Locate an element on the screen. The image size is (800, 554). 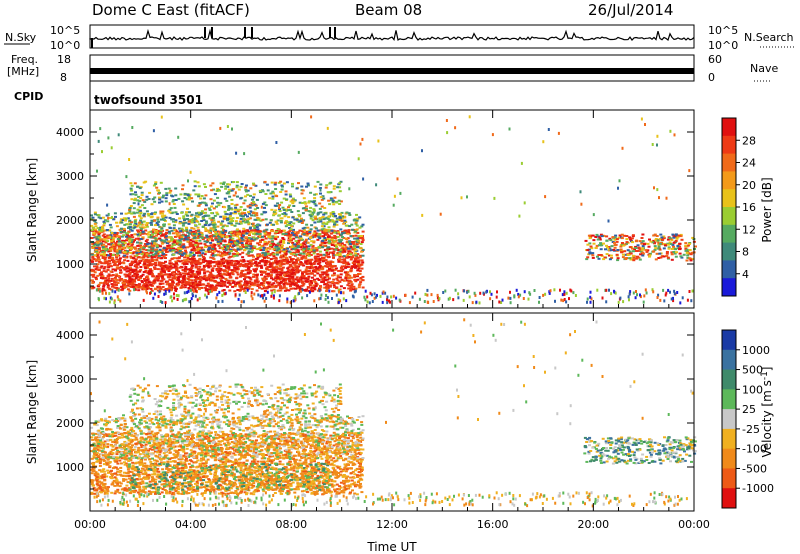
freq-label-line2: [MHz] is located at coordinates (23, 71).